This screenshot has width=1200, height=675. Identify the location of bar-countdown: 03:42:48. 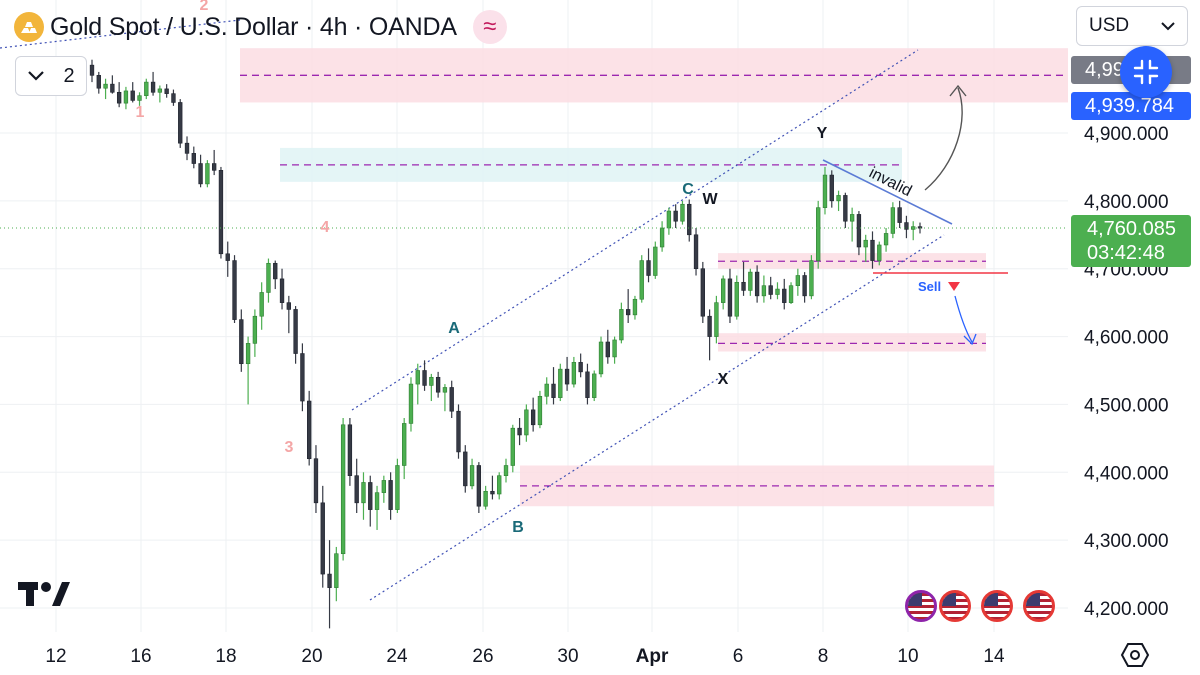
(1126, 253).